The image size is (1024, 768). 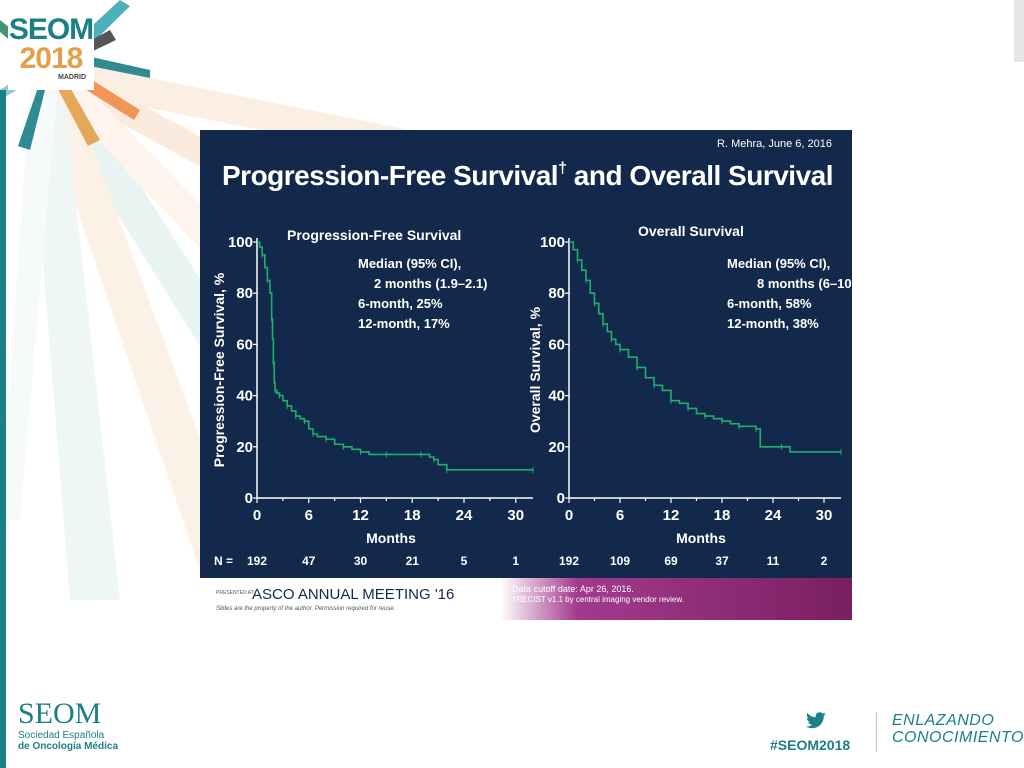 What do you see at coordinates (569, 515) in the screenshot?
I see `os-x-tick-label: 0` at bounding box center [569, 515].